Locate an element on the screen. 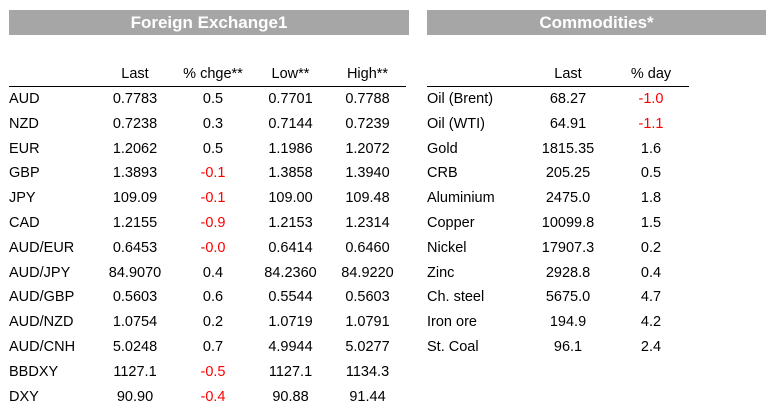 The height and width of the screenshot is (416, 772). commodities-column-header is located at coordinates (475, 74).